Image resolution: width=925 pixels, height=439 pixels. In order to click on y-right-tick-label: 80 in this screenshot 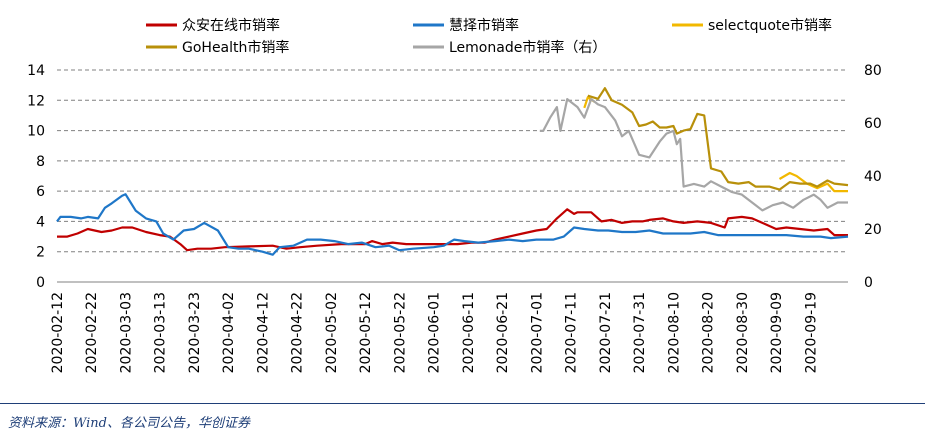, I will do `click(873, 71)`.